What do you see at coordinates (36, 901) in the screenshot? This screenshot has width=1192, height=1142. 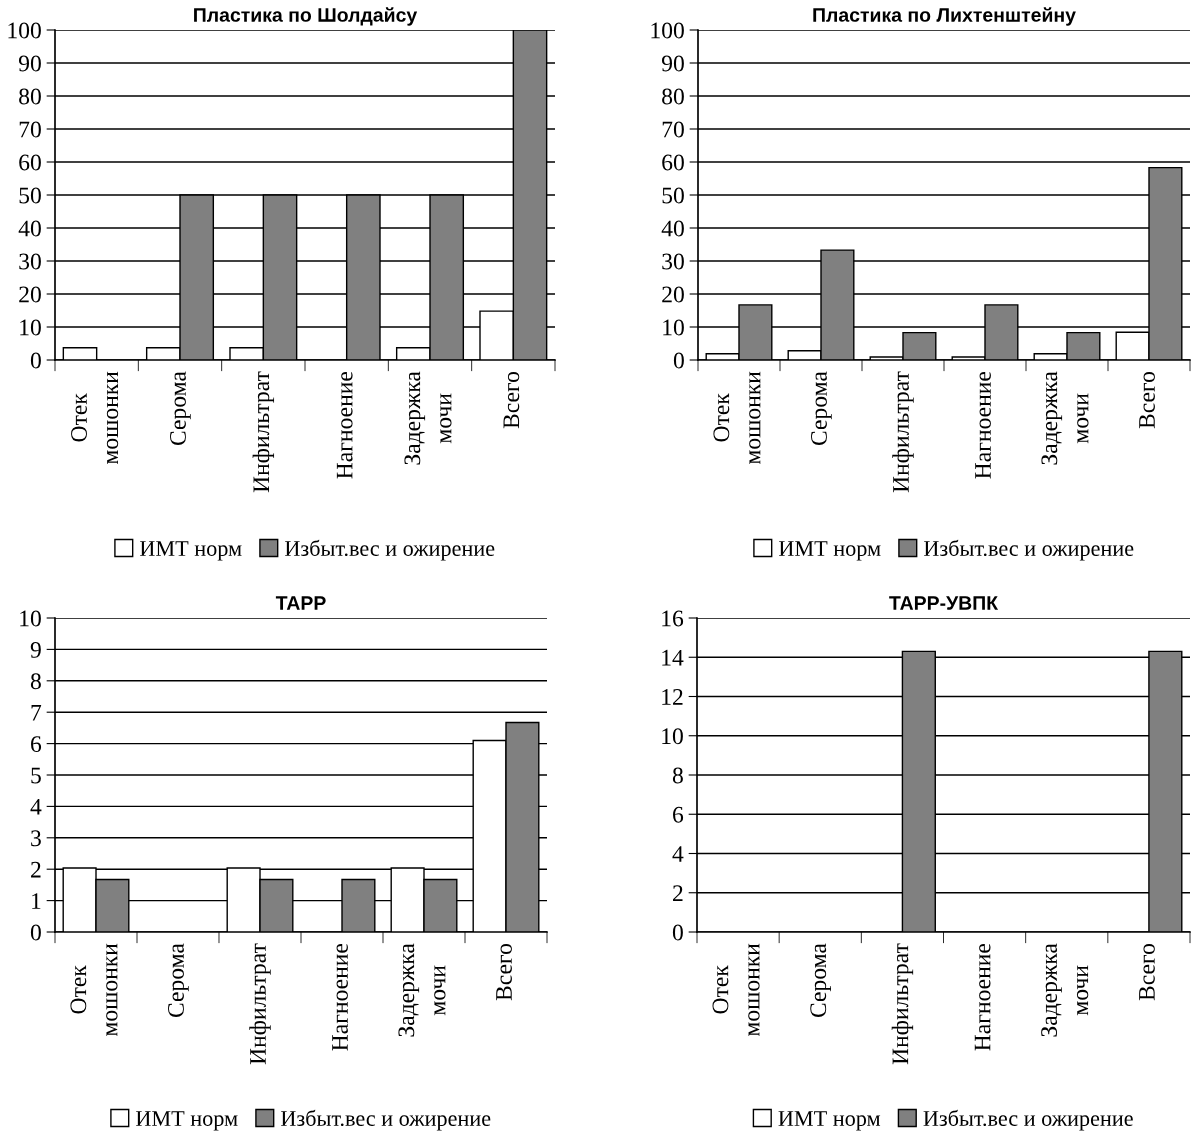 I see `y-tick-label: 1` at bounding box center [36, 901].